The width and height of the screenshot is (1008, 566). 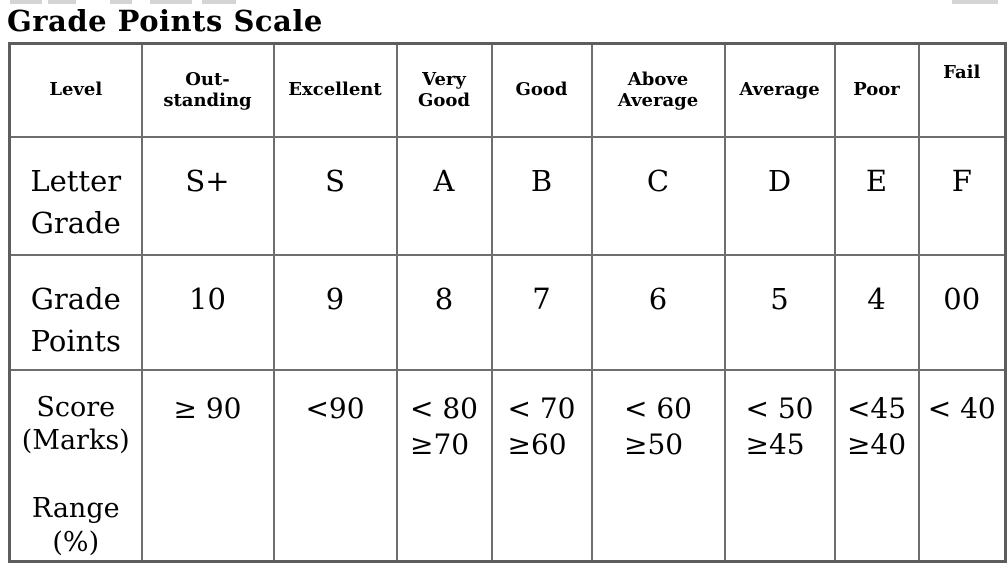 What do you see at coordinates (779, 312) in the screenshot?
I see `grade-points-value: 5` at bounding box center [779, 312].